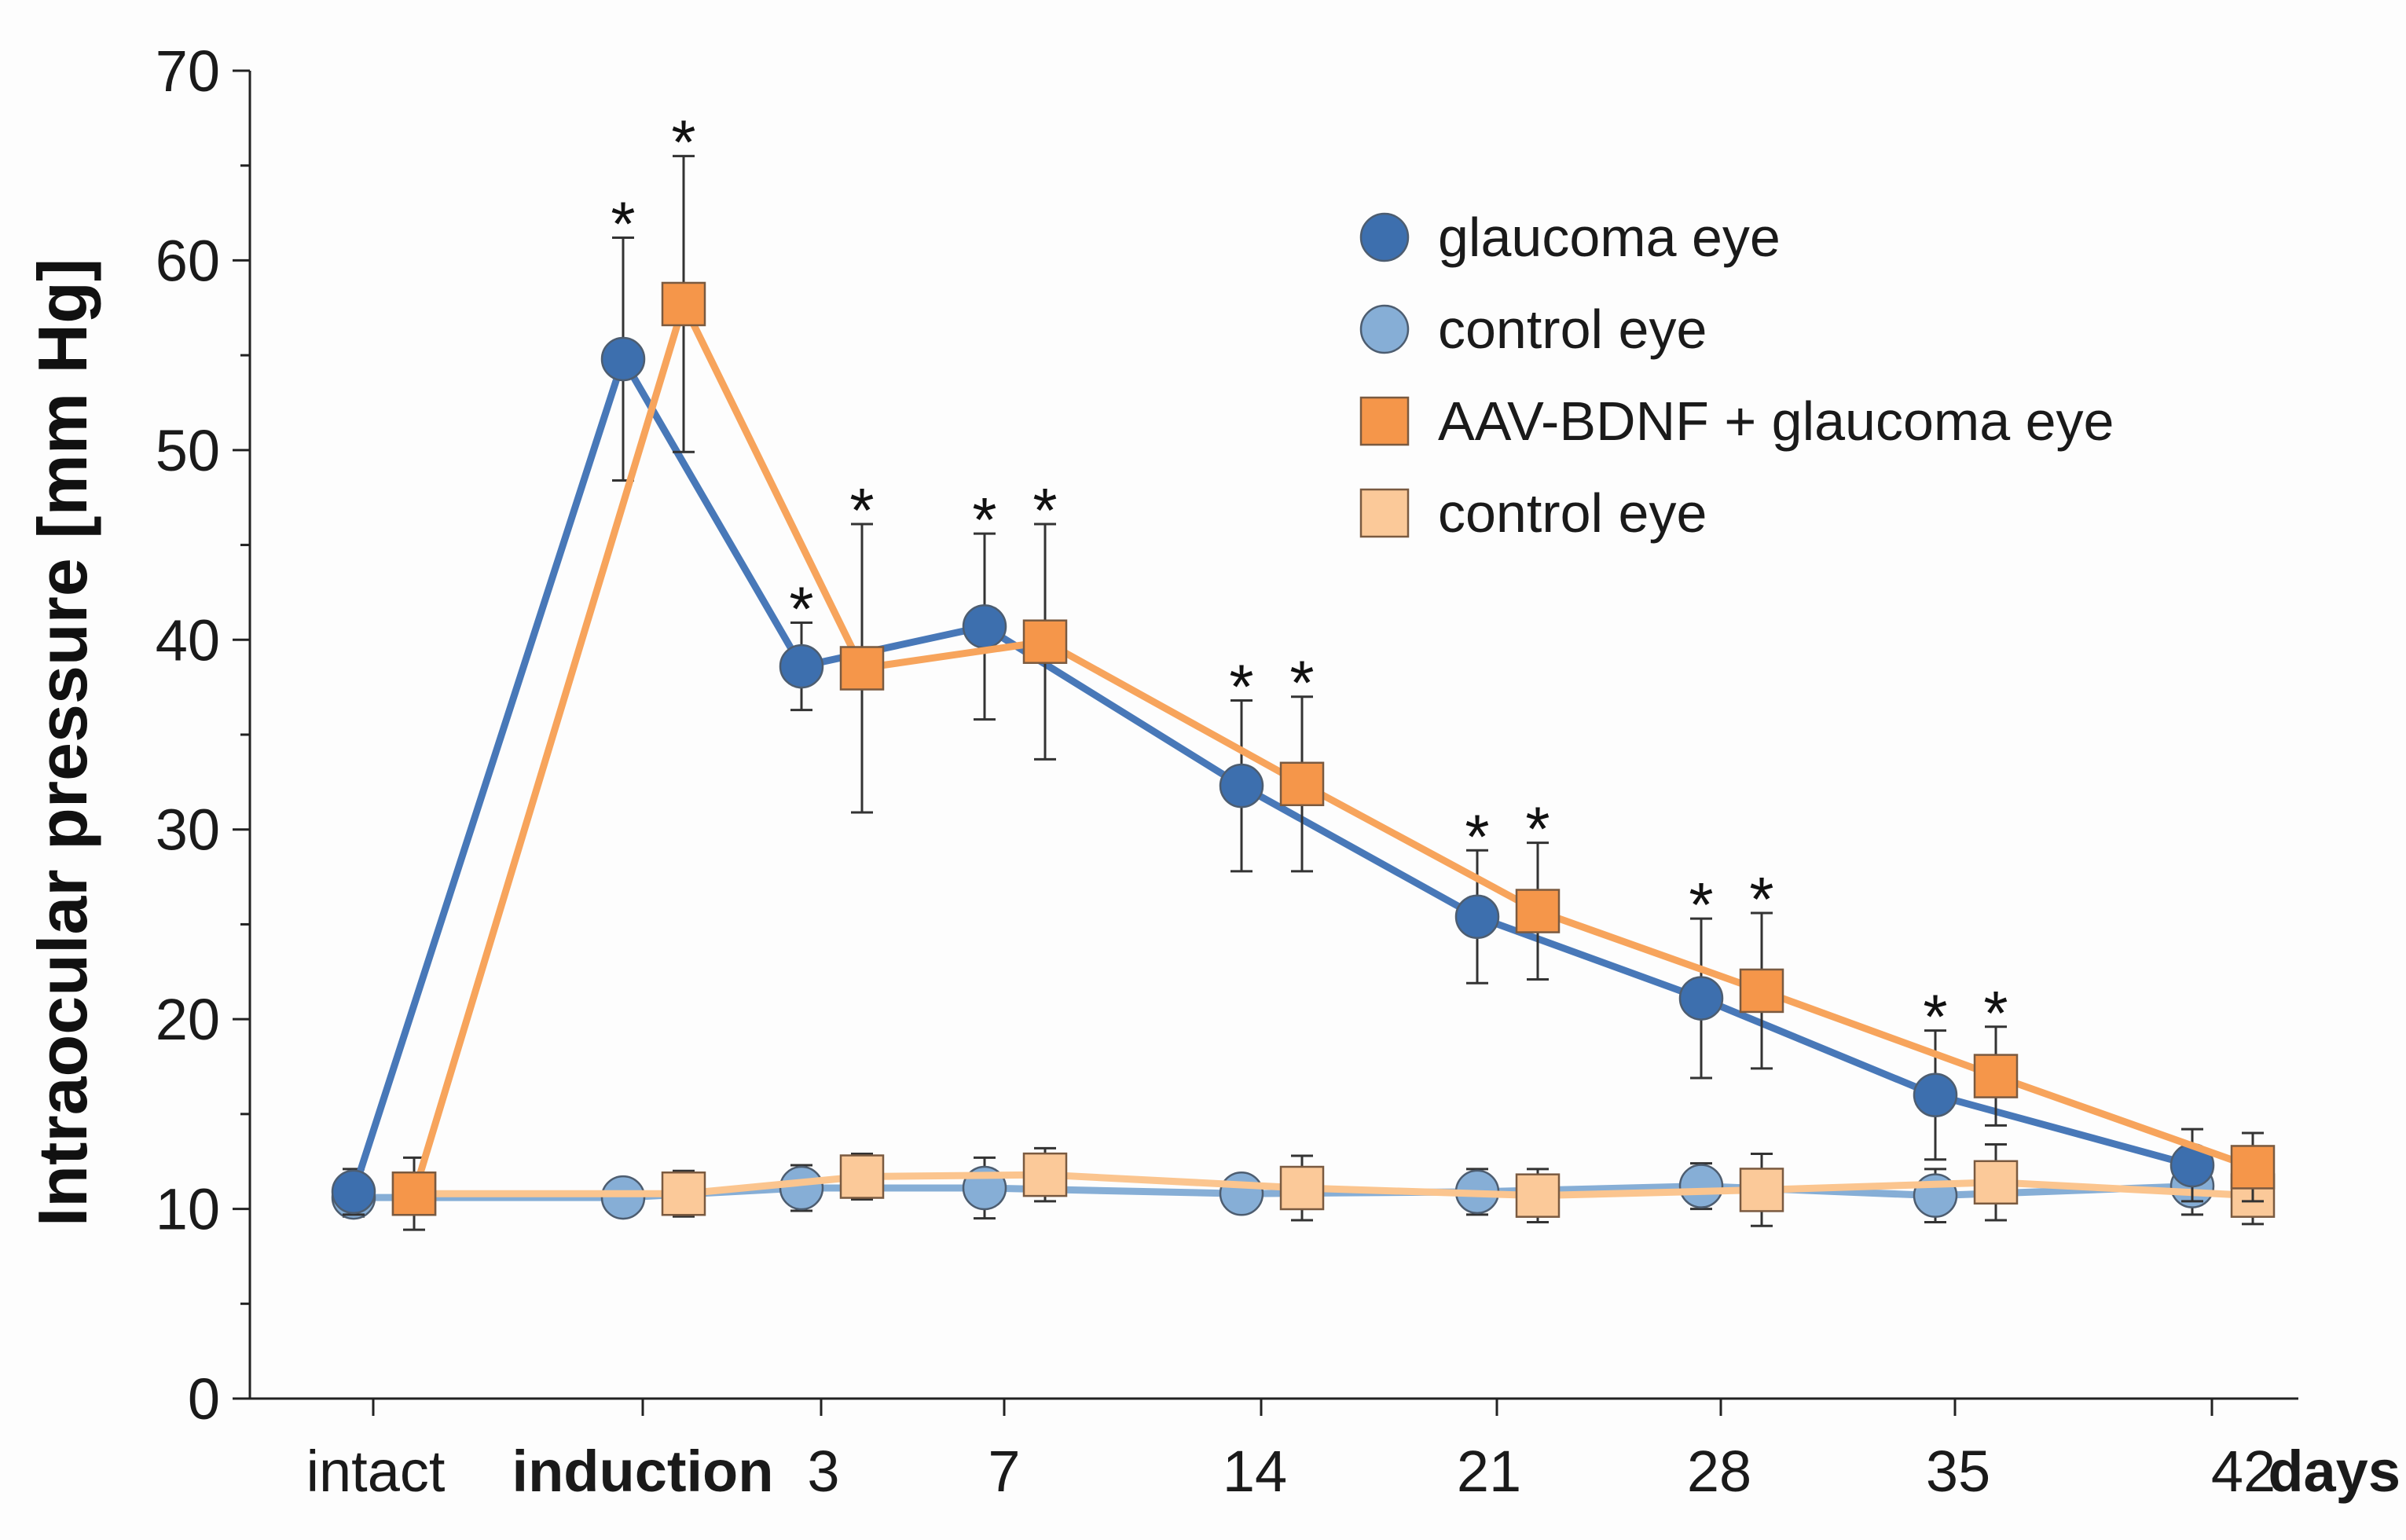 Image resolution: width=2406 pixels, height=1540 pixels. I want to click on x-tick-label: induction, so click(643, 1471).